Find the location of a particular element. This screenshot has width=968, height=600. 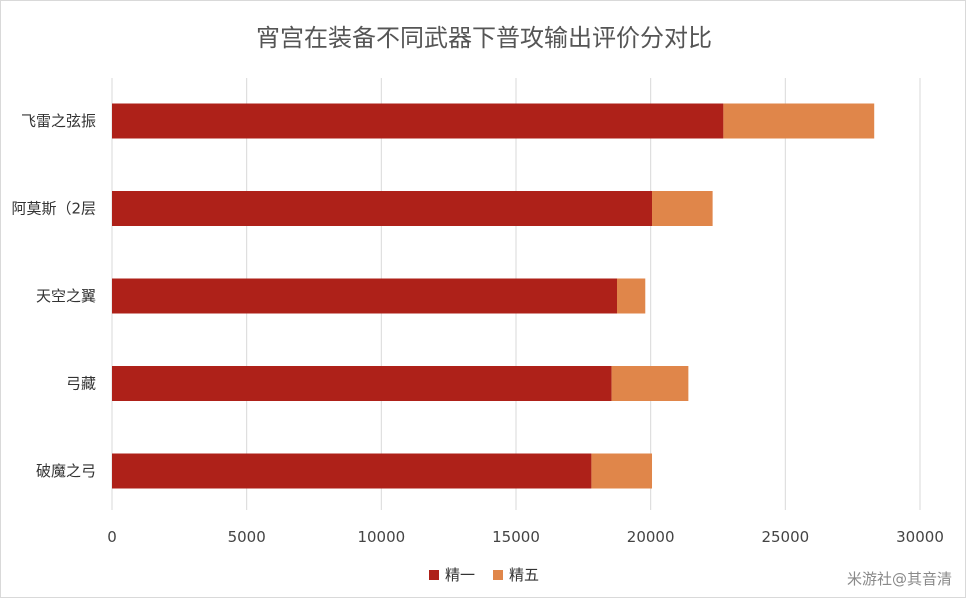

x-tick-label: 20000 is located at coordinates (651, 537).